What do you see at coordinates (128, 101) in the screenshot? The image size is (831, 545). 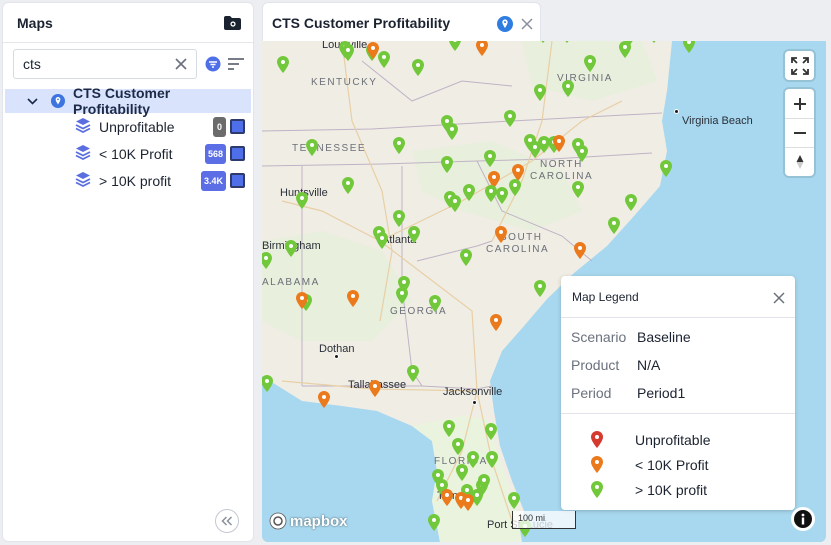 I see `tree-item-cts-customer-profitability: CTS Customer Profitability` at bounding box center [128, 101].